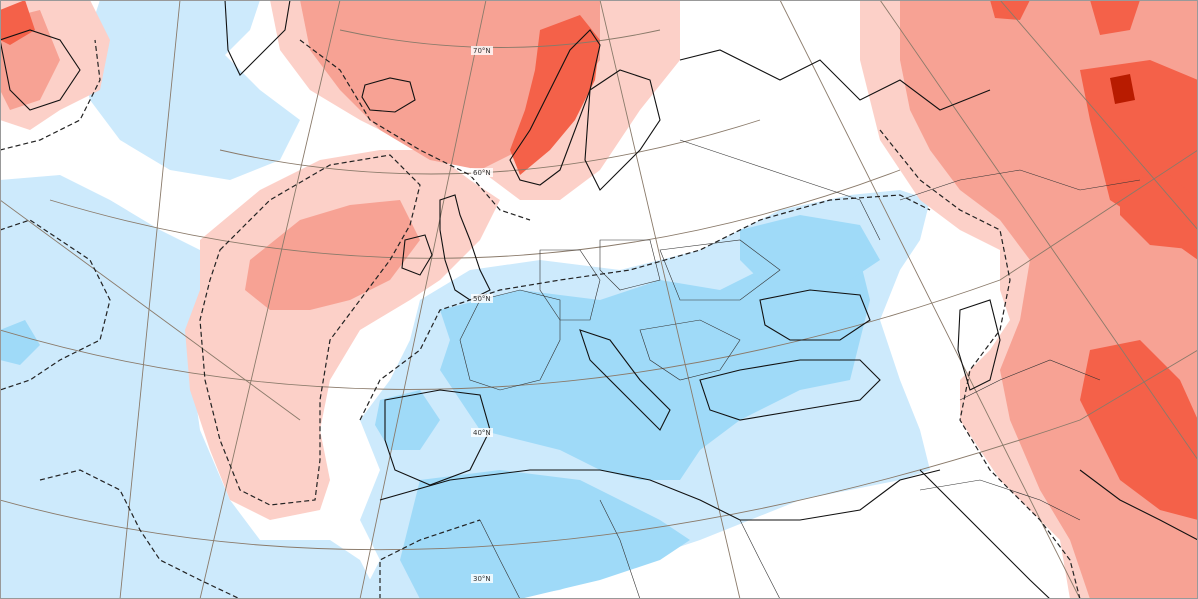  I want to click on coast-arctic-russia, so click(835, 80).